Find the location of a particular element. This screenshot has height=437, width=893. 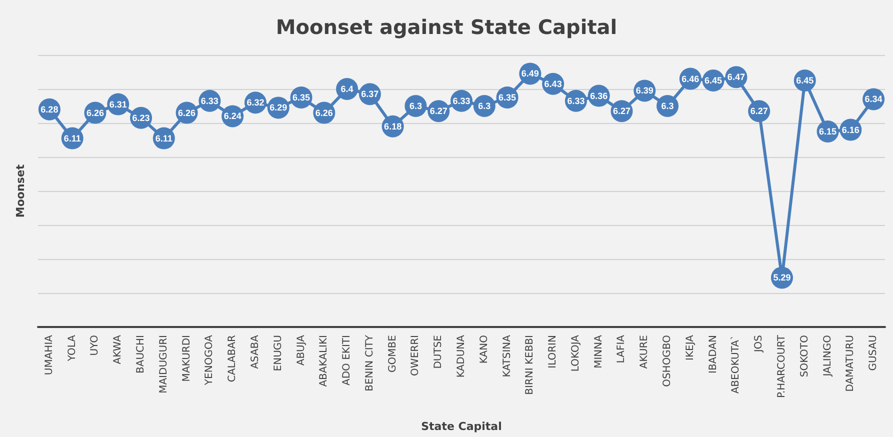

data-label: 6.28 is located at coordinates (49, 109).